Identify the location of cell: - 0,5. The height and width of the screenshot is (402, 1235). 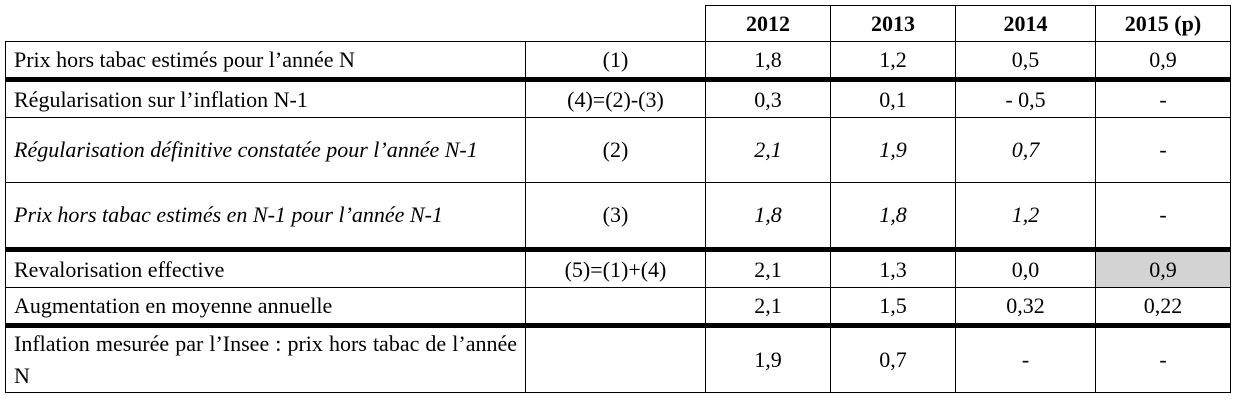
(1025, 98).